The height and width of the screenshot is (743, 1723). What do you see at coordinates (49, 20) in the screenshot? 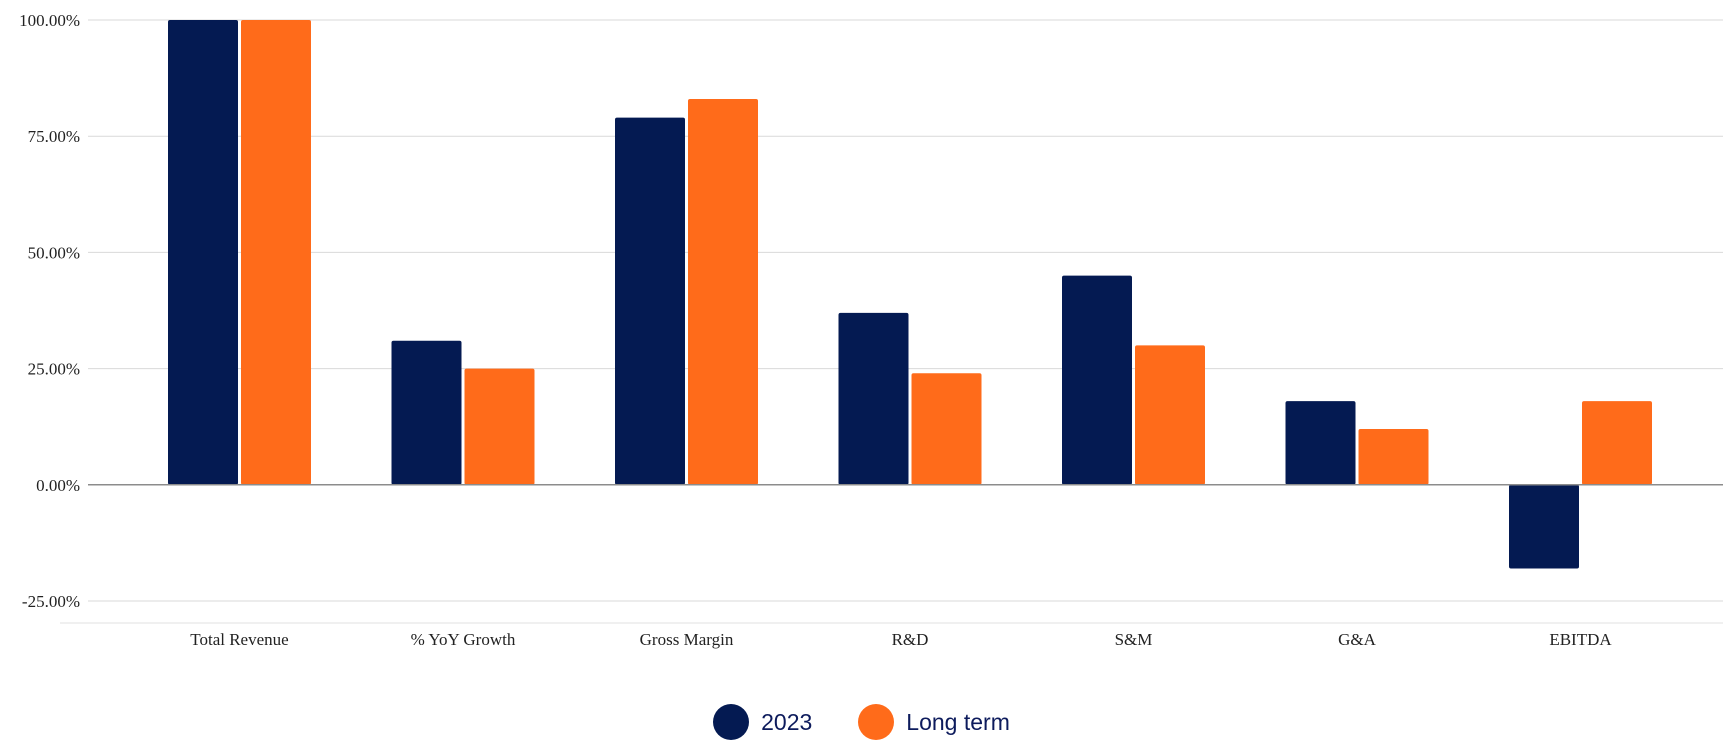
I see `y-tick-label: 100.00%` at bounding box center [49, 20].